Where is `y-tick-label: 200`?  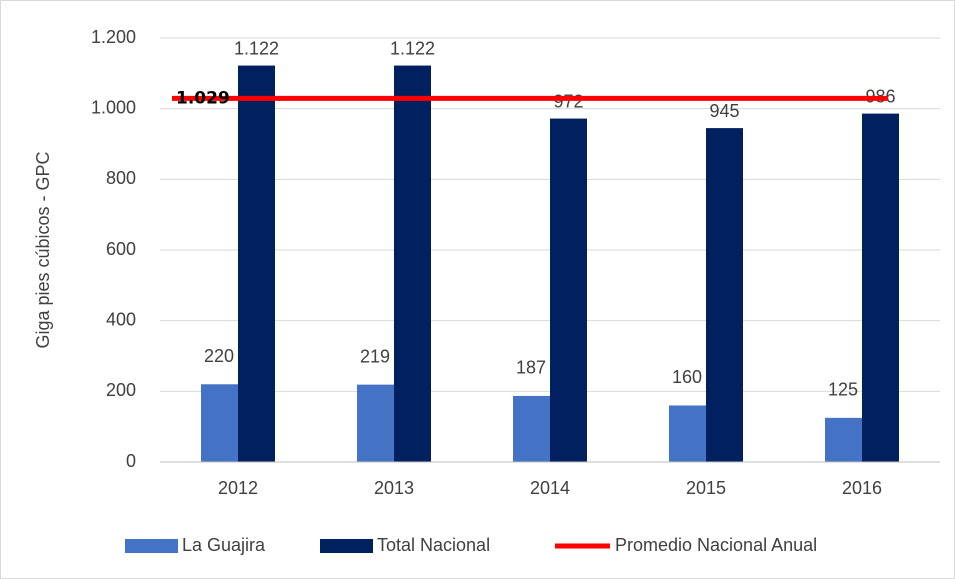 y-tick-label: 200 is located at coordinates (121, 390).